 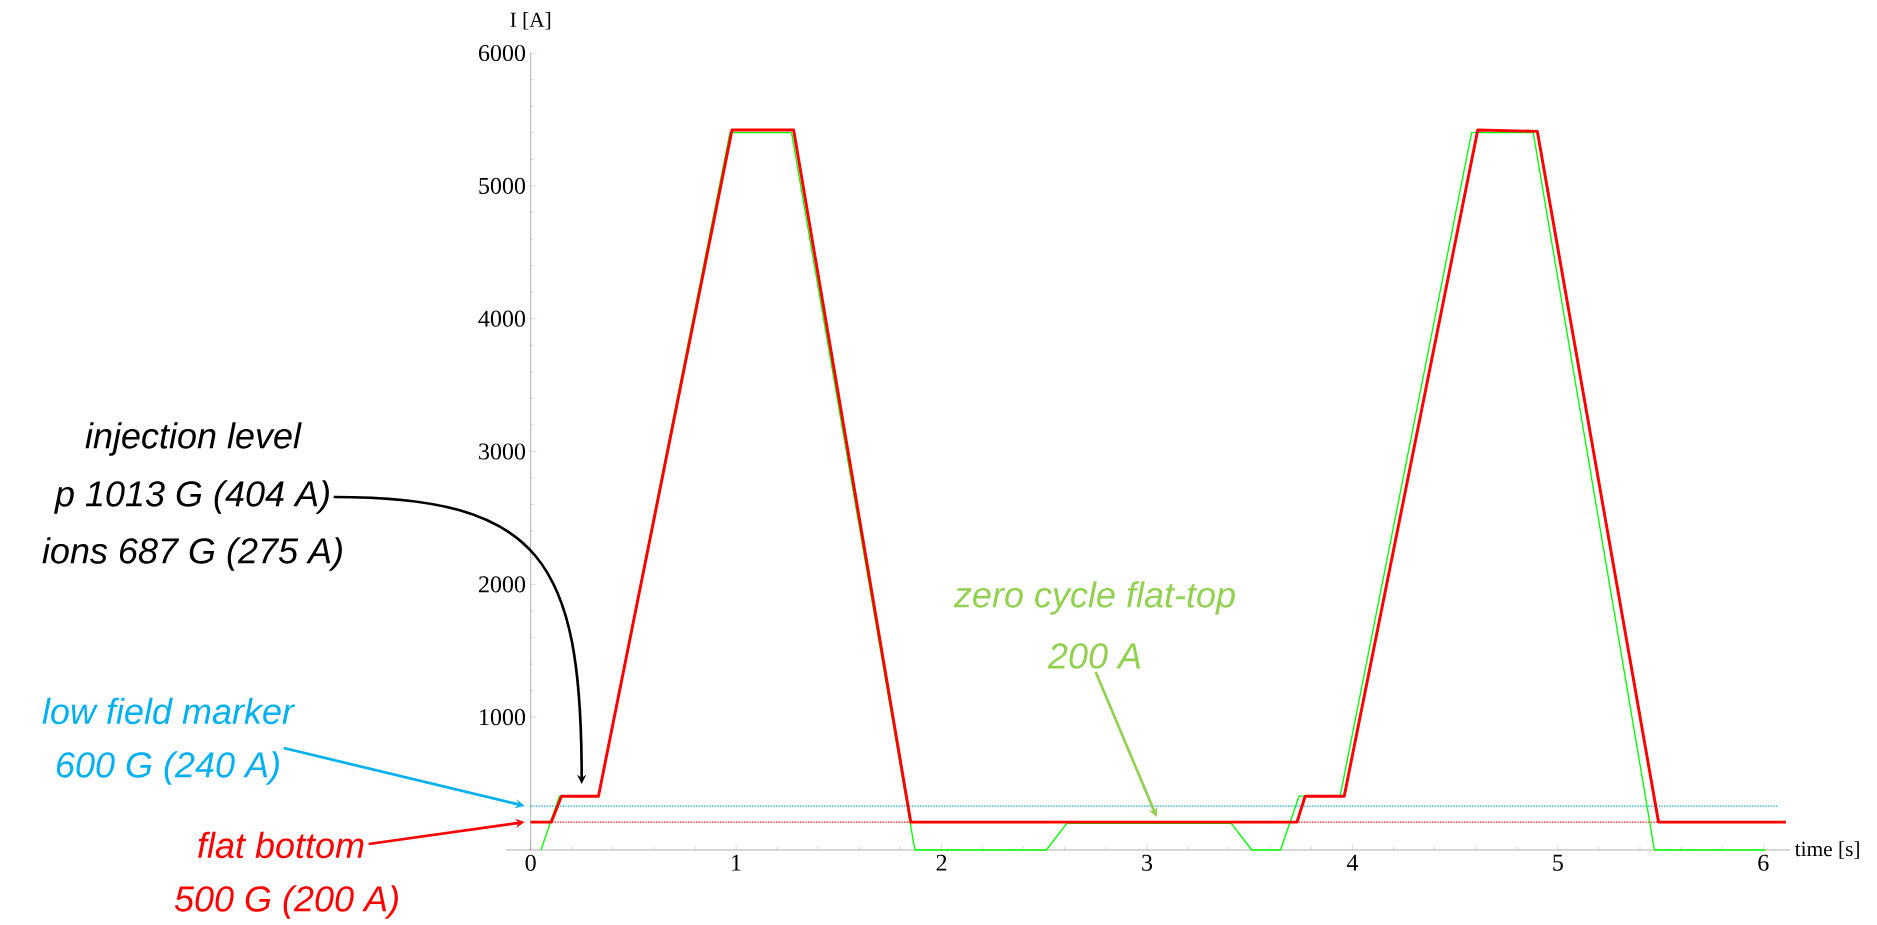 I want to click on x-tick-label: 6, so click(x=1763, y=862).